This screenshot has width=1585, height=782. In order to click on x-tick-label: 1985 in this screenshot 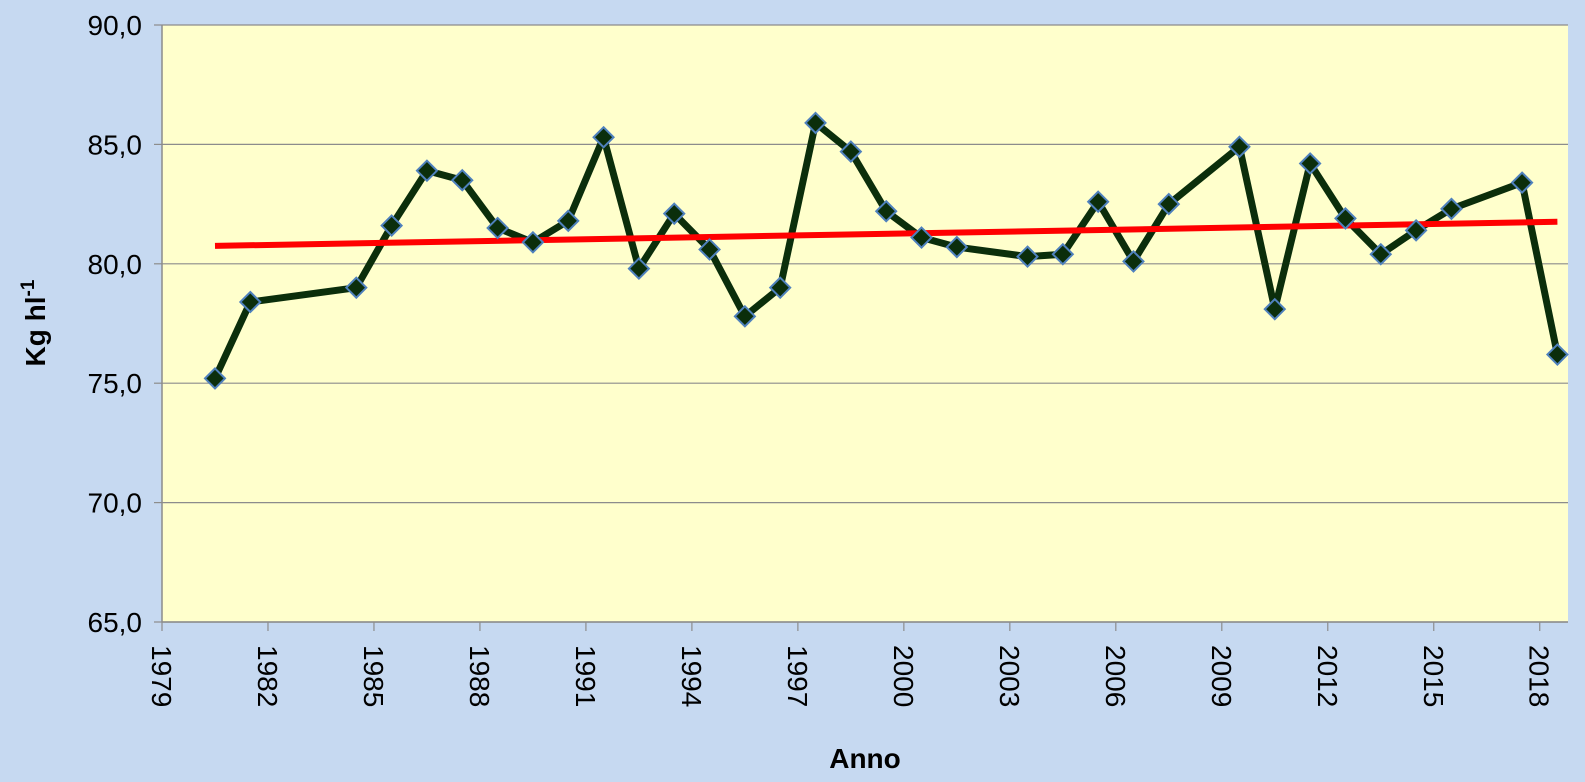, I will do `click(373, 676)`.